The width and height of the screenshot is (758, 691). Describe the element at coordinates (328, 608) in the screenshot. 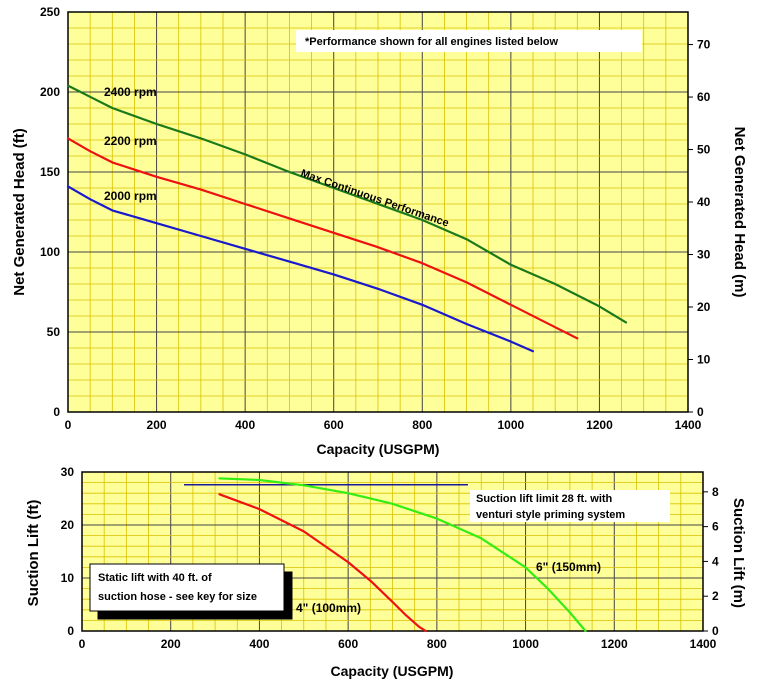

I see `series-label-4in: 4" (100mm)` at that location.